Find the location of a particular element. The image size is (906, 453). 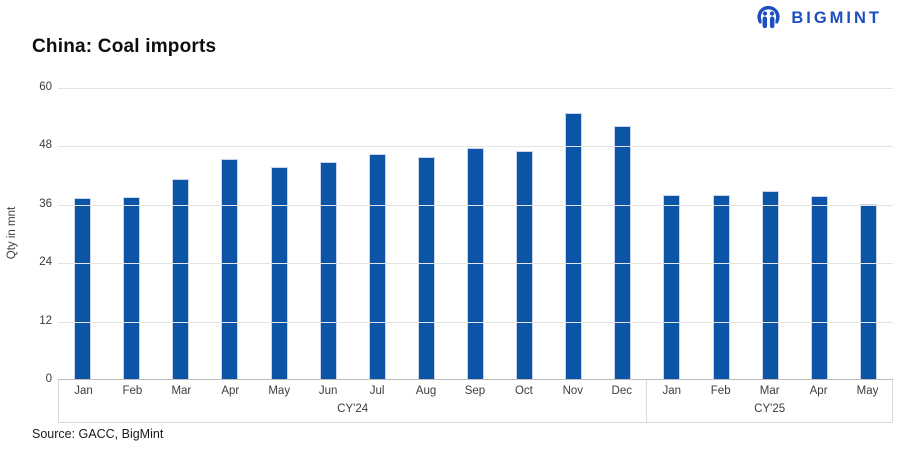

bar-cy25-apr is located at coordinates (819, 287).